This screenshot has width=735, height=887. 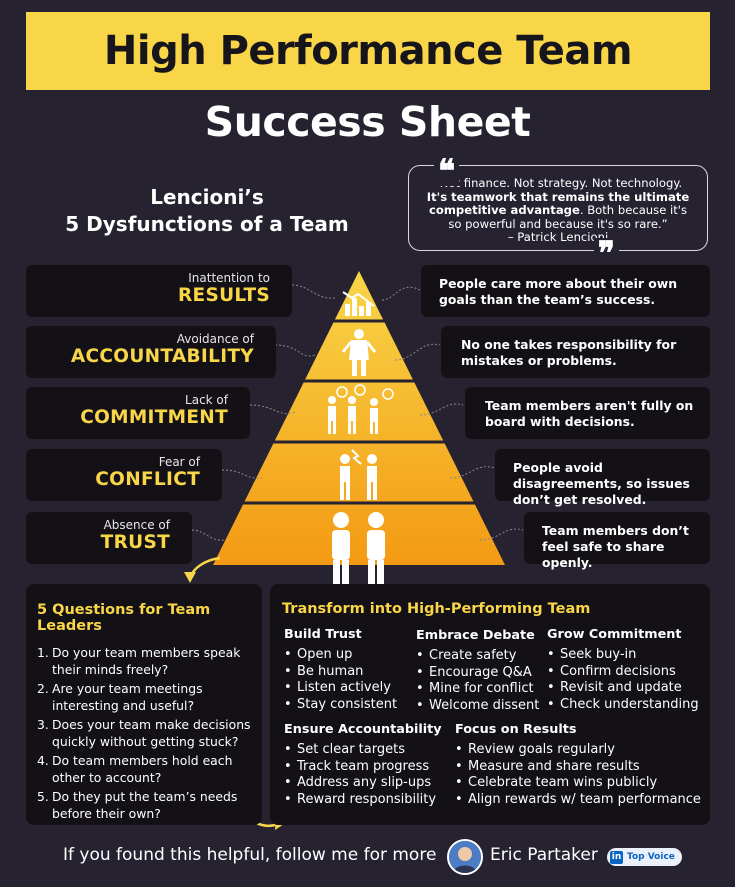 What do you see at coordinates (361, 409) in the screenshot?
I see `mixed-votes-icon` at bounding box center [361, 409].